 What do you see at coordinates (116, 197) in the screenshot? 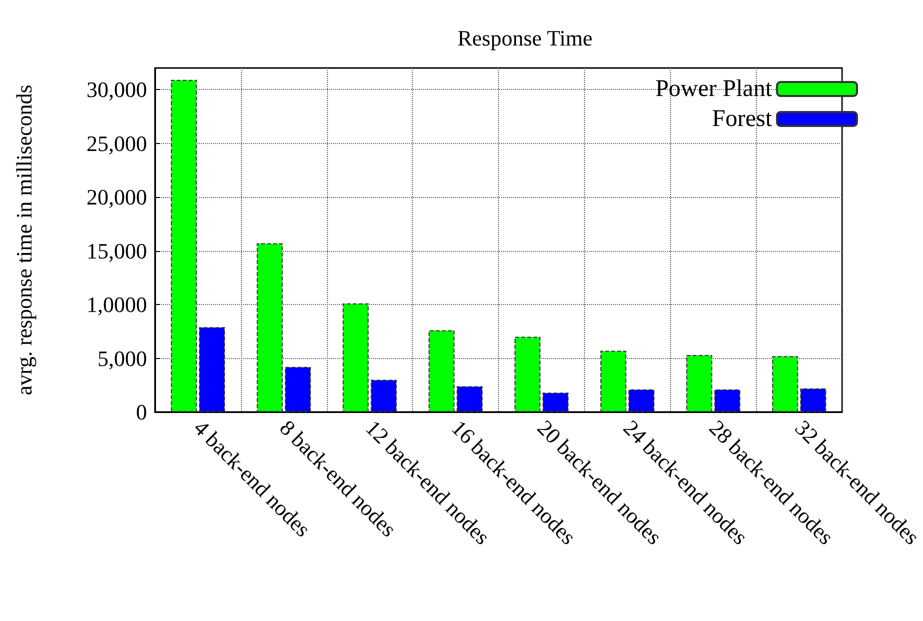
I see `y-tick-label: 20,000` at bounding box center [116, 197].